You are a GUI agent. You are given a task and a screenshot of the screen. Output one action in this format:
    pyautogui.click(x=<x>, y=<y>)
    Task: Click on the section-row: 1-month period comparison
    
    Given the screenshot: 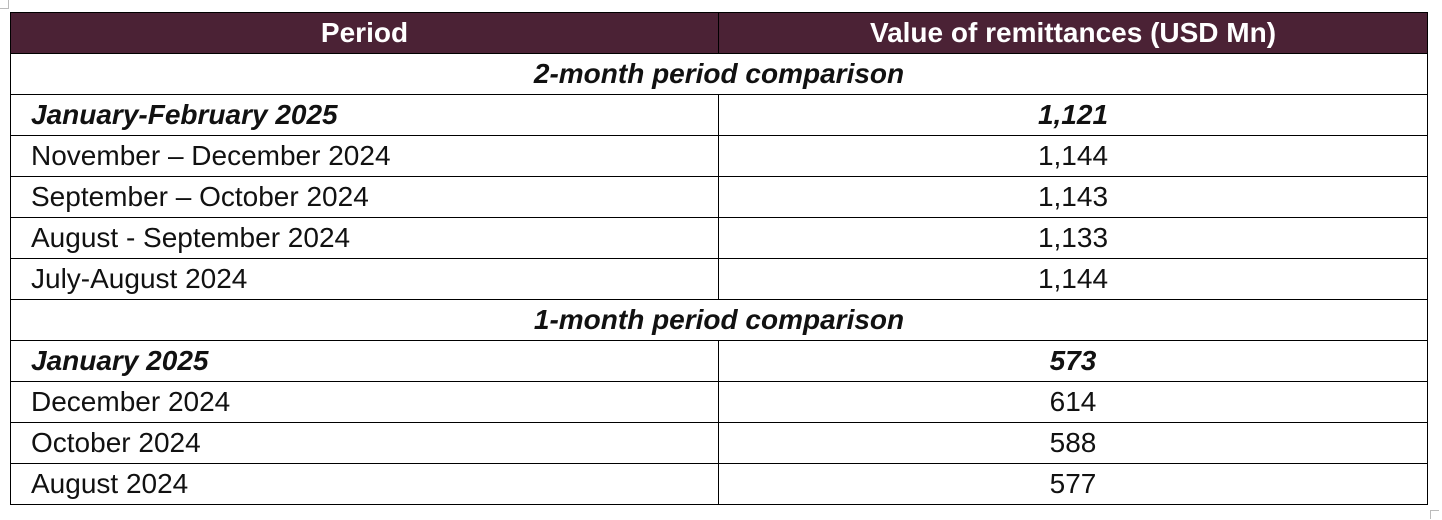 What is the action you would take?
    pyautogui.click(x=719, y=320)
    